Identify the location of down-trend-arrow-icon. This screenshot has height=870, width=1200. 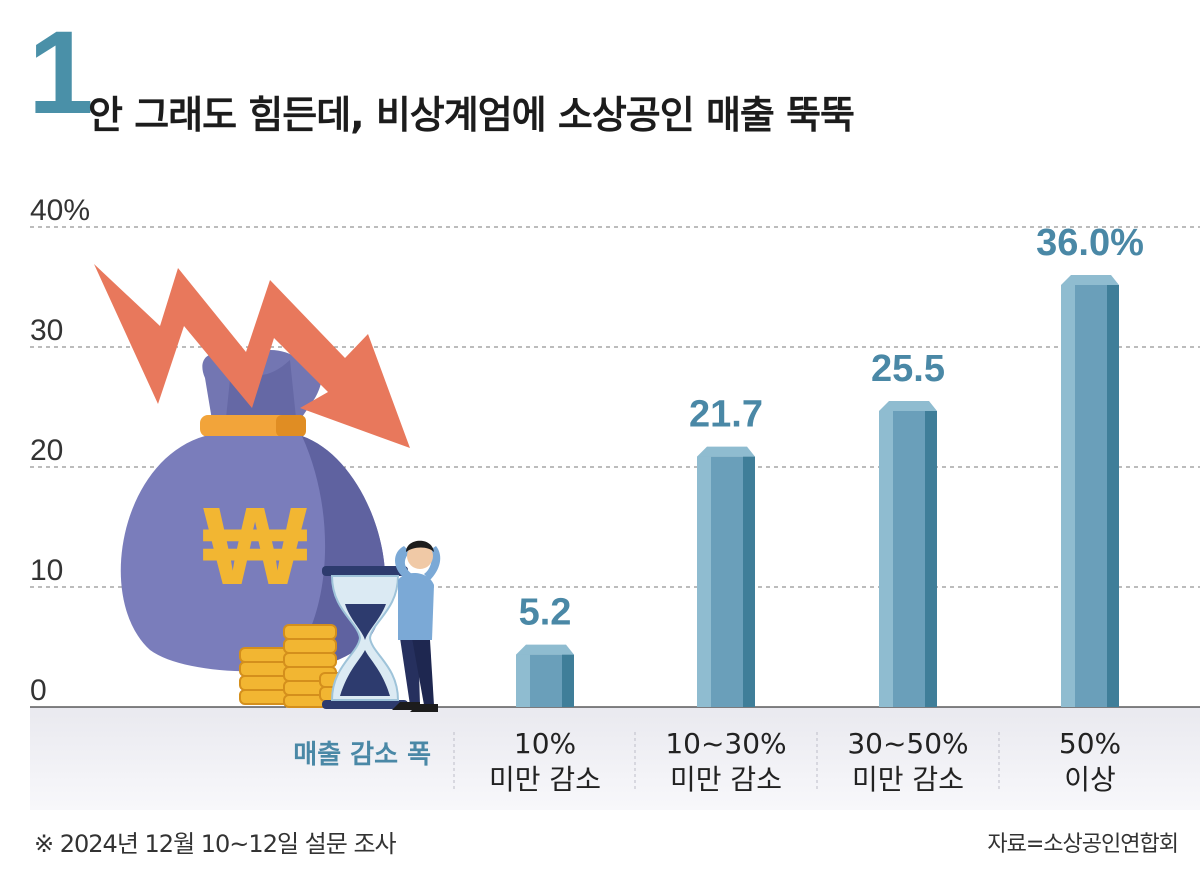
(252, 356).